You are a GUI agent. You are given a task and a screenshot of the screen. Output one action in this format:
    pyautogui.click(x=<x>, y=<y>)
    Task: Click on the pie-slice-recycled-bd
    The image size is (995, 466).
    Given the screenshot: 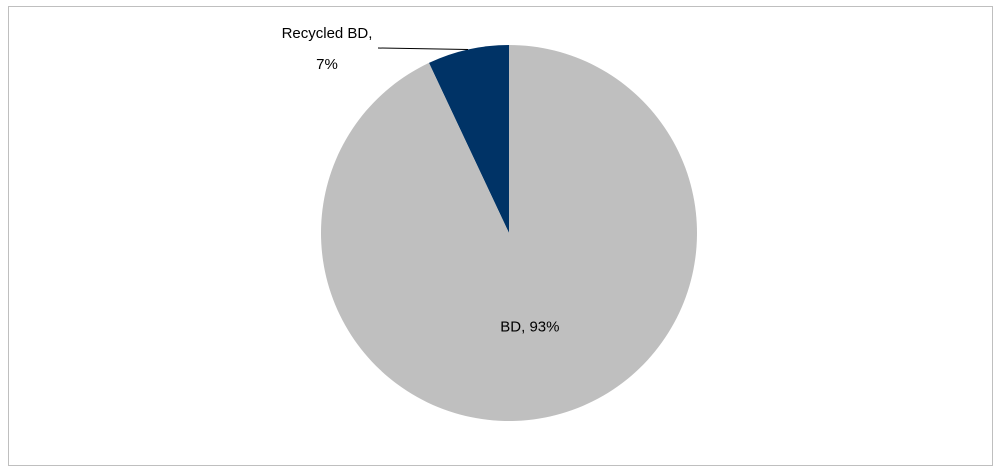 What is the action you would take?
    pyautogui.click(x=468, y=139)
    